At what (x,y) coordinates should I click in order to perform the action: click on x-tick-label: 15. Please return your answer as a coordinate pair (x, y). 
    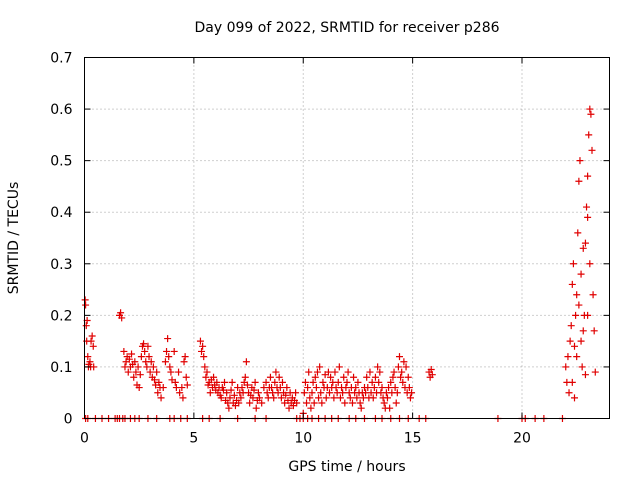
    Looking at the image, I should click on (413, 439).